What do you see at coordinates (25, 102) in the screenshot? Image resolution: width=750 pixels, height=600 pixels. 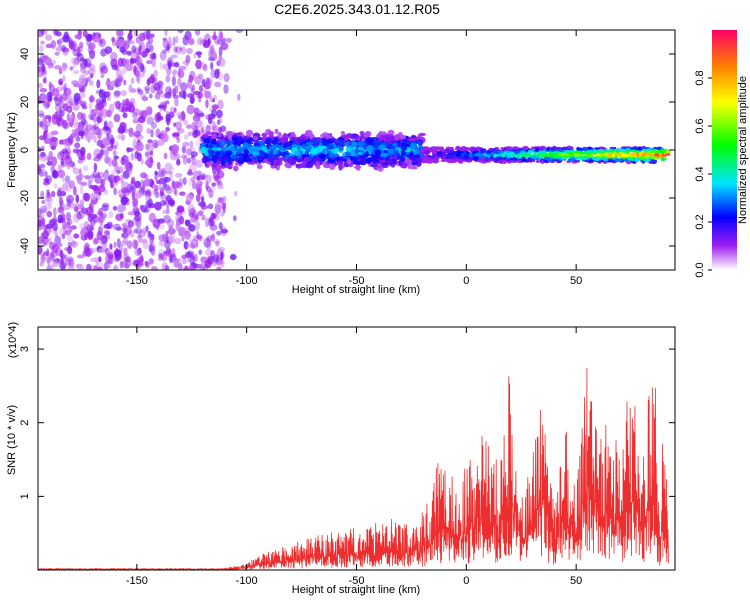 I see `spectrogram-y-tick-label: 20` at bounding box center [25, 102].